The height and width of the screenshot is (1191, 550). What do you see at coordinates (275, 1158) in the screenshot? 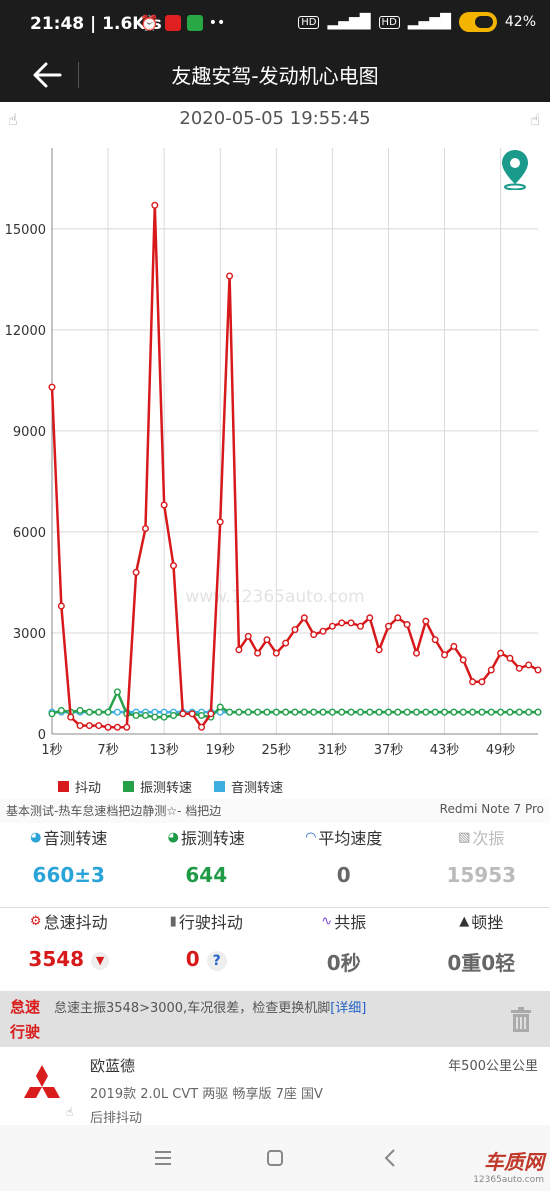
I see `home-icon` at bounding box center [275, 1158].